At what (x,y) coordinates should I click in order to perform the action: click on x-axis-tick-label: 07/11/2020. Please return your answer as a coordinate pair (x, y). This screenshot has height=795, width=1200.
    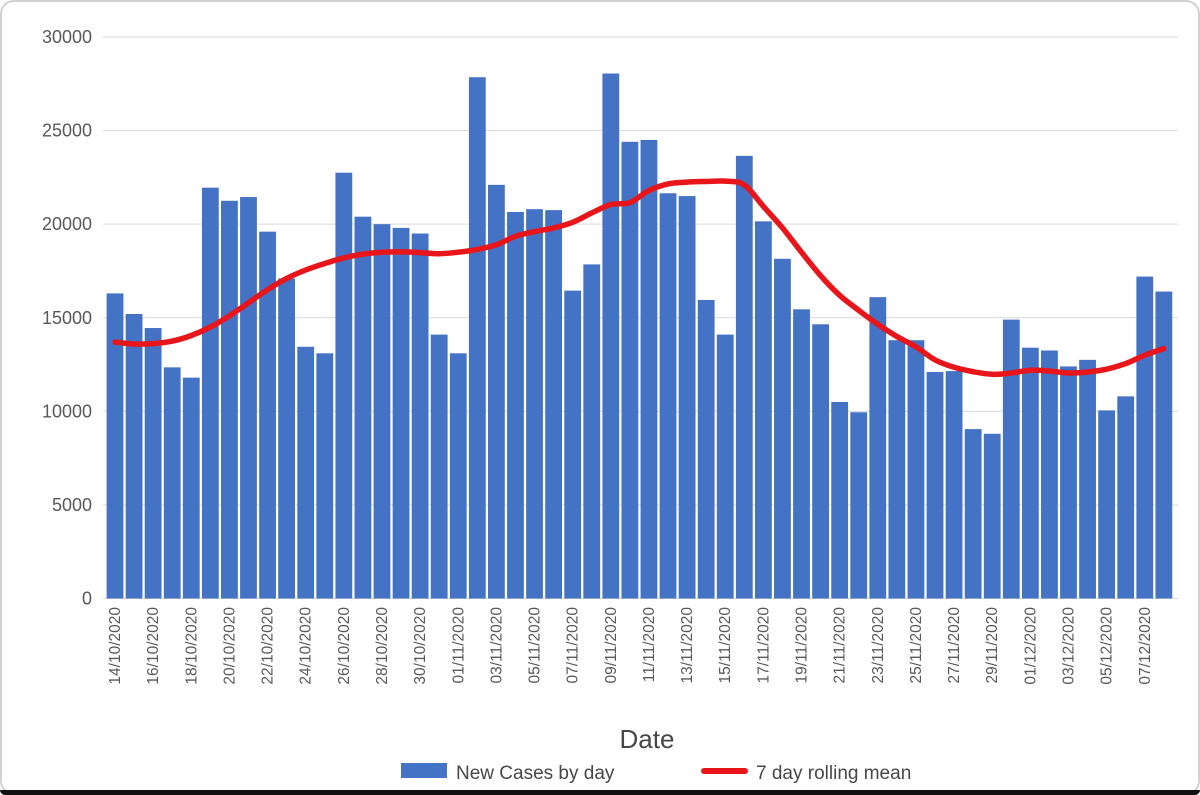
    Looking at the image, I should click on (573, 645).